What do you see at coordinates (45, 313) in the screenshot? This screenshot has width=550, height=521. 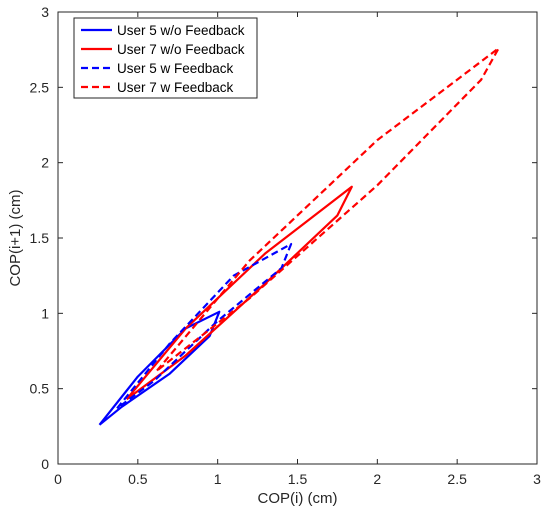 I see `y-tick-label: 1` at bounding box center [45, 313].